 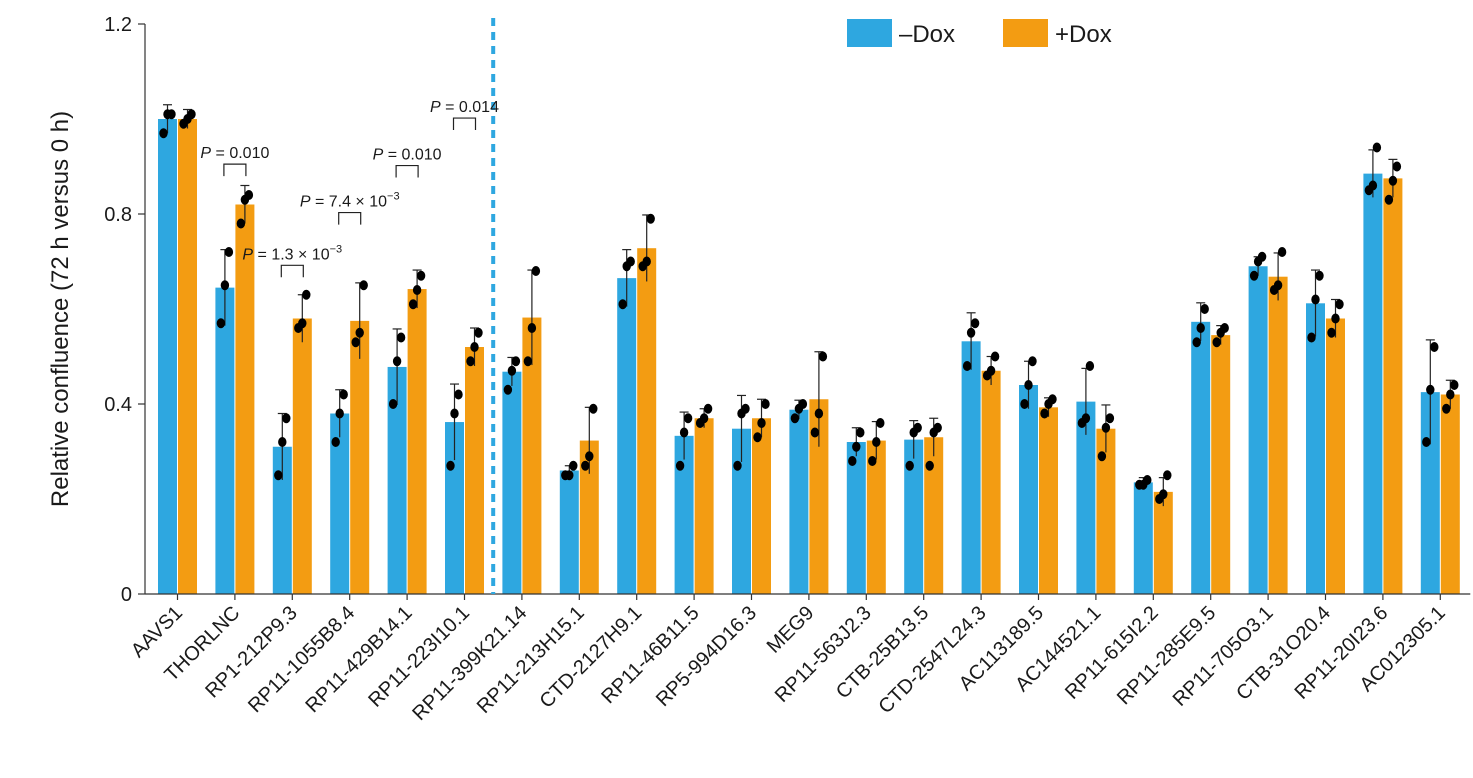 I want to click on y-tick-label: 0.4, so click(x=118, y=405).